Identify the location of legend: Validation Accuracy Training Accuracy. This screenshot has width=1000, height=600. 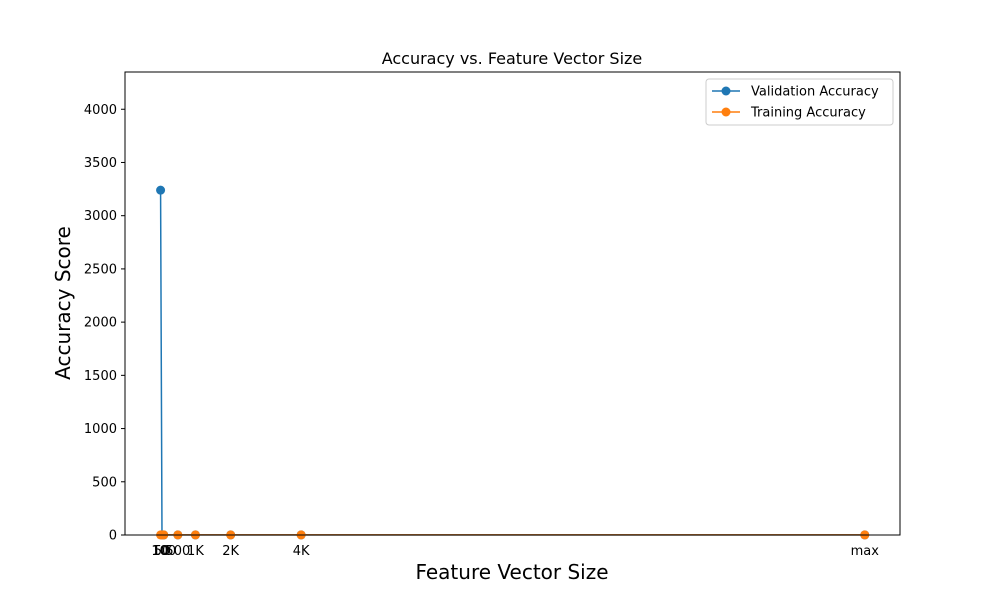
(799, 102).